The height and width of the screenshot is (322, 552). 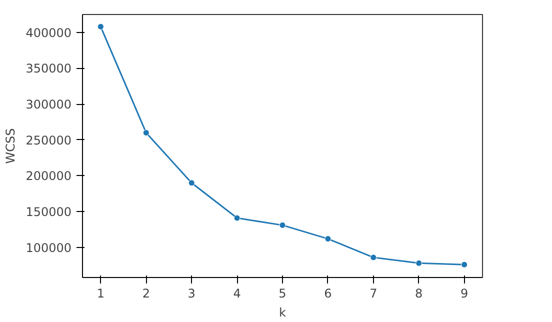 What do you see at coordinates (464, 293) in the screenshot?
I see `x-tick-label: 9` at bounding box center [464, 293].